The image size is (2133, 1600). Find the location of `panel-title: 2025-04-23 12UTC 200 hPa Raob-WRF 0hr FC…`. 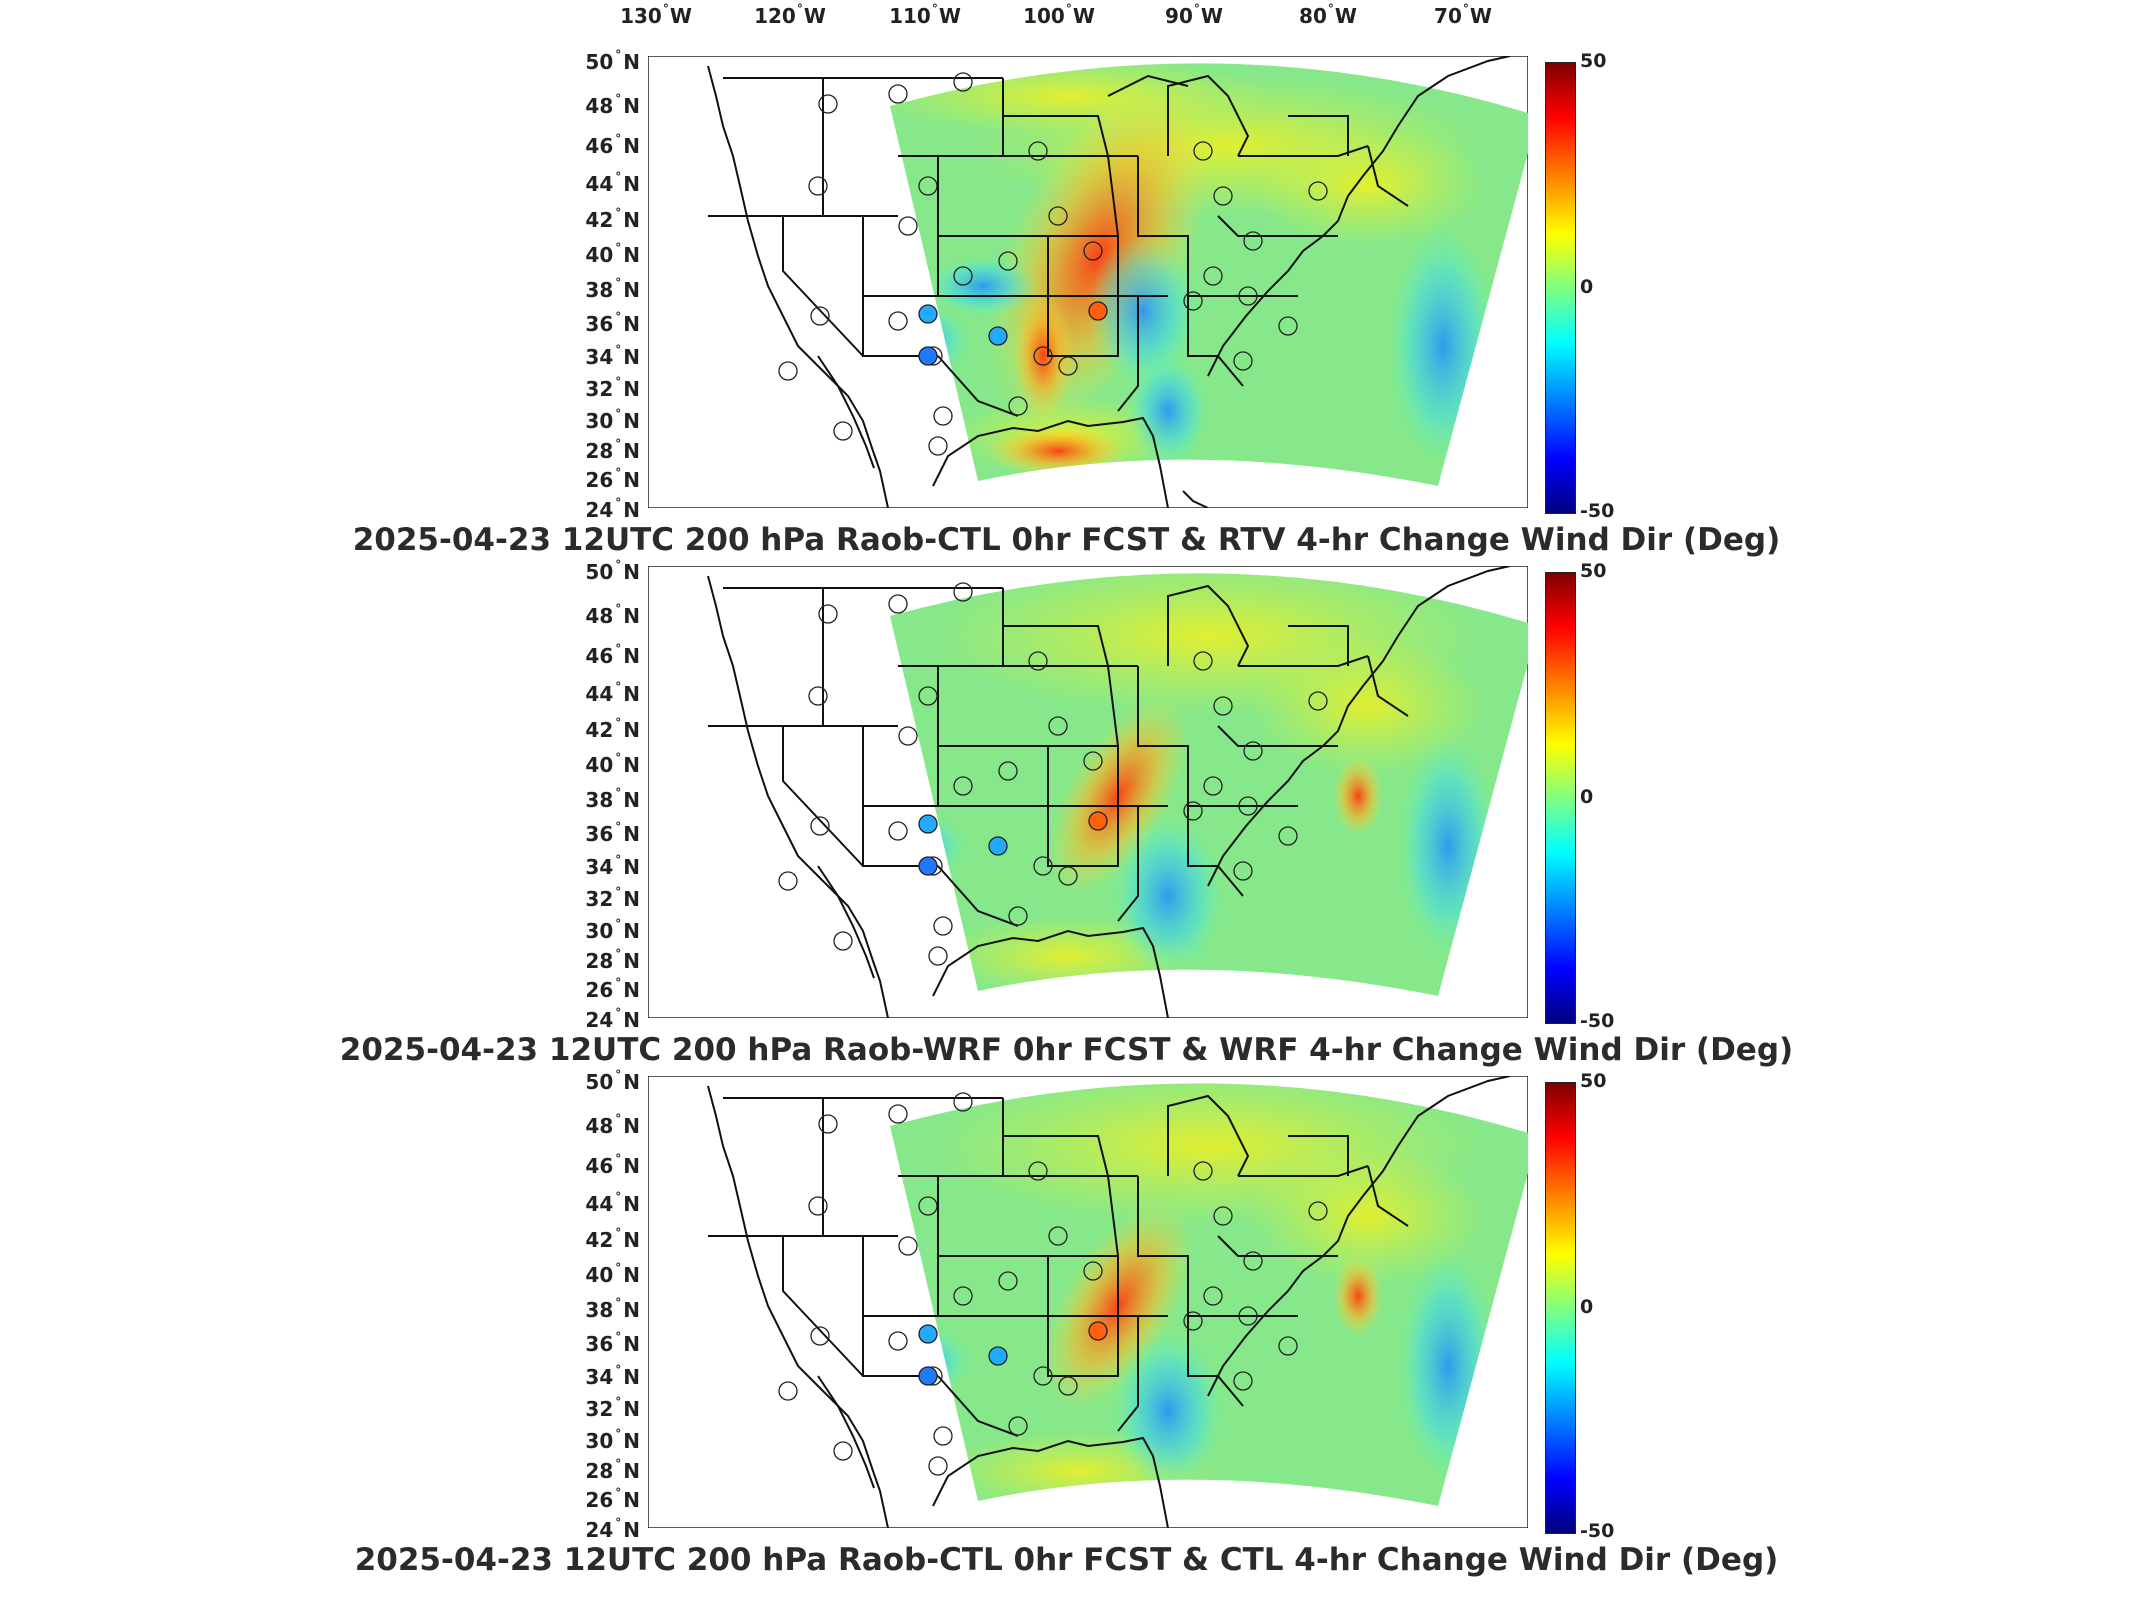

panel-title: 2025-04-23 12UTC 200 hPa Raob-WRF 0hr FC… is located at coordinates (1066, 1050).